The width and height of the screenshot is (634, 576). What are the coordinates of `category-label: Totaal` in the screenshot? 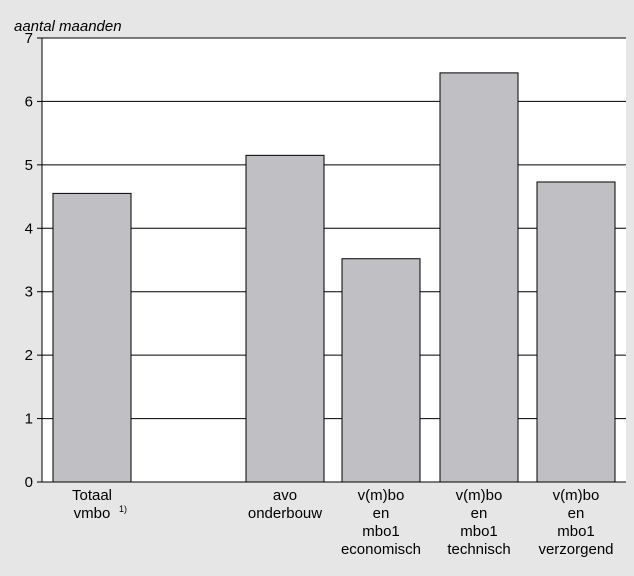 It's located at (92, 495).